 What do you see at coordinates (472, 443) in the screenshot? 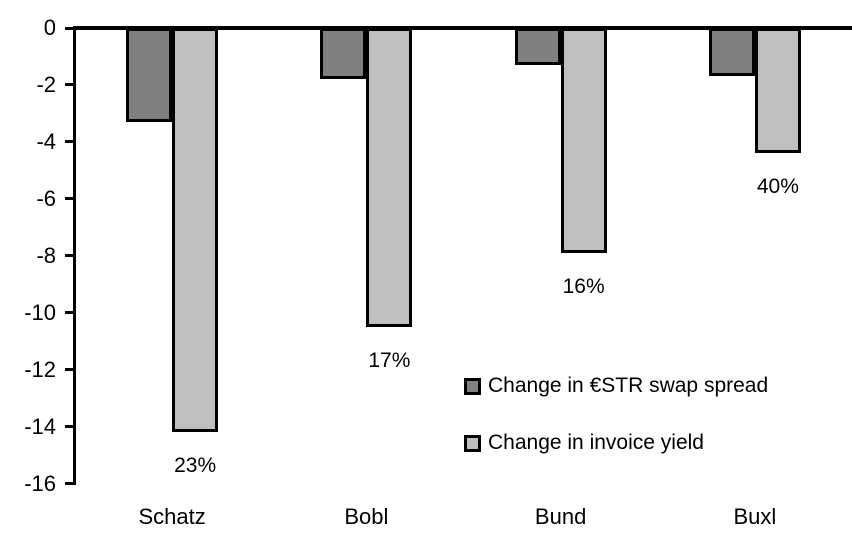
I see `legend-swatch-light-icon` at bounding box center [472, 443].